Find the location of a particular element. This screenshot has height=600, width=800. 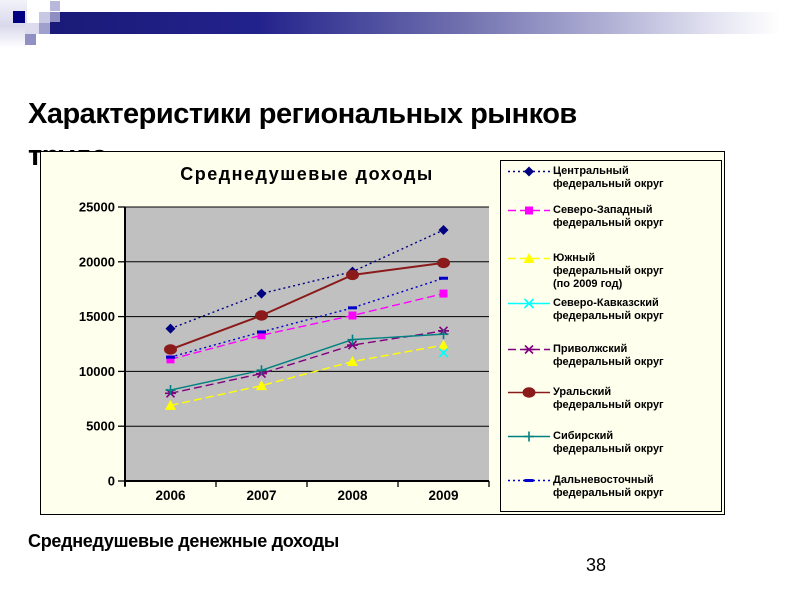

y-axis-label: 20000 is located at coordinates (97, 261).